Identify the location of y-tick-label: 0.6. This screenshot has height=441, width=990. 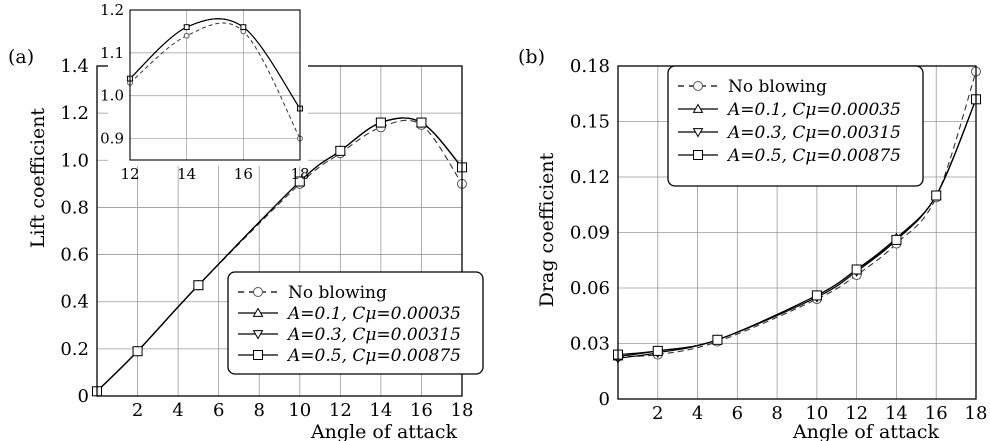
(74, 255).